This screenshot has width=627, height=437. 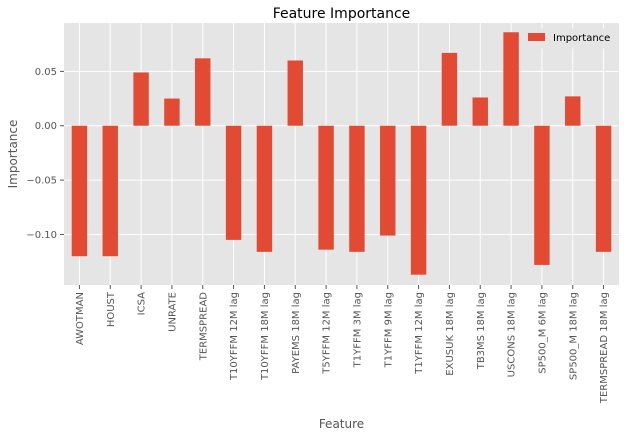 What do you see at coordinates (79, 191) in the screenshot?
I see `bar-awotman` at bounding box center [79, 191].